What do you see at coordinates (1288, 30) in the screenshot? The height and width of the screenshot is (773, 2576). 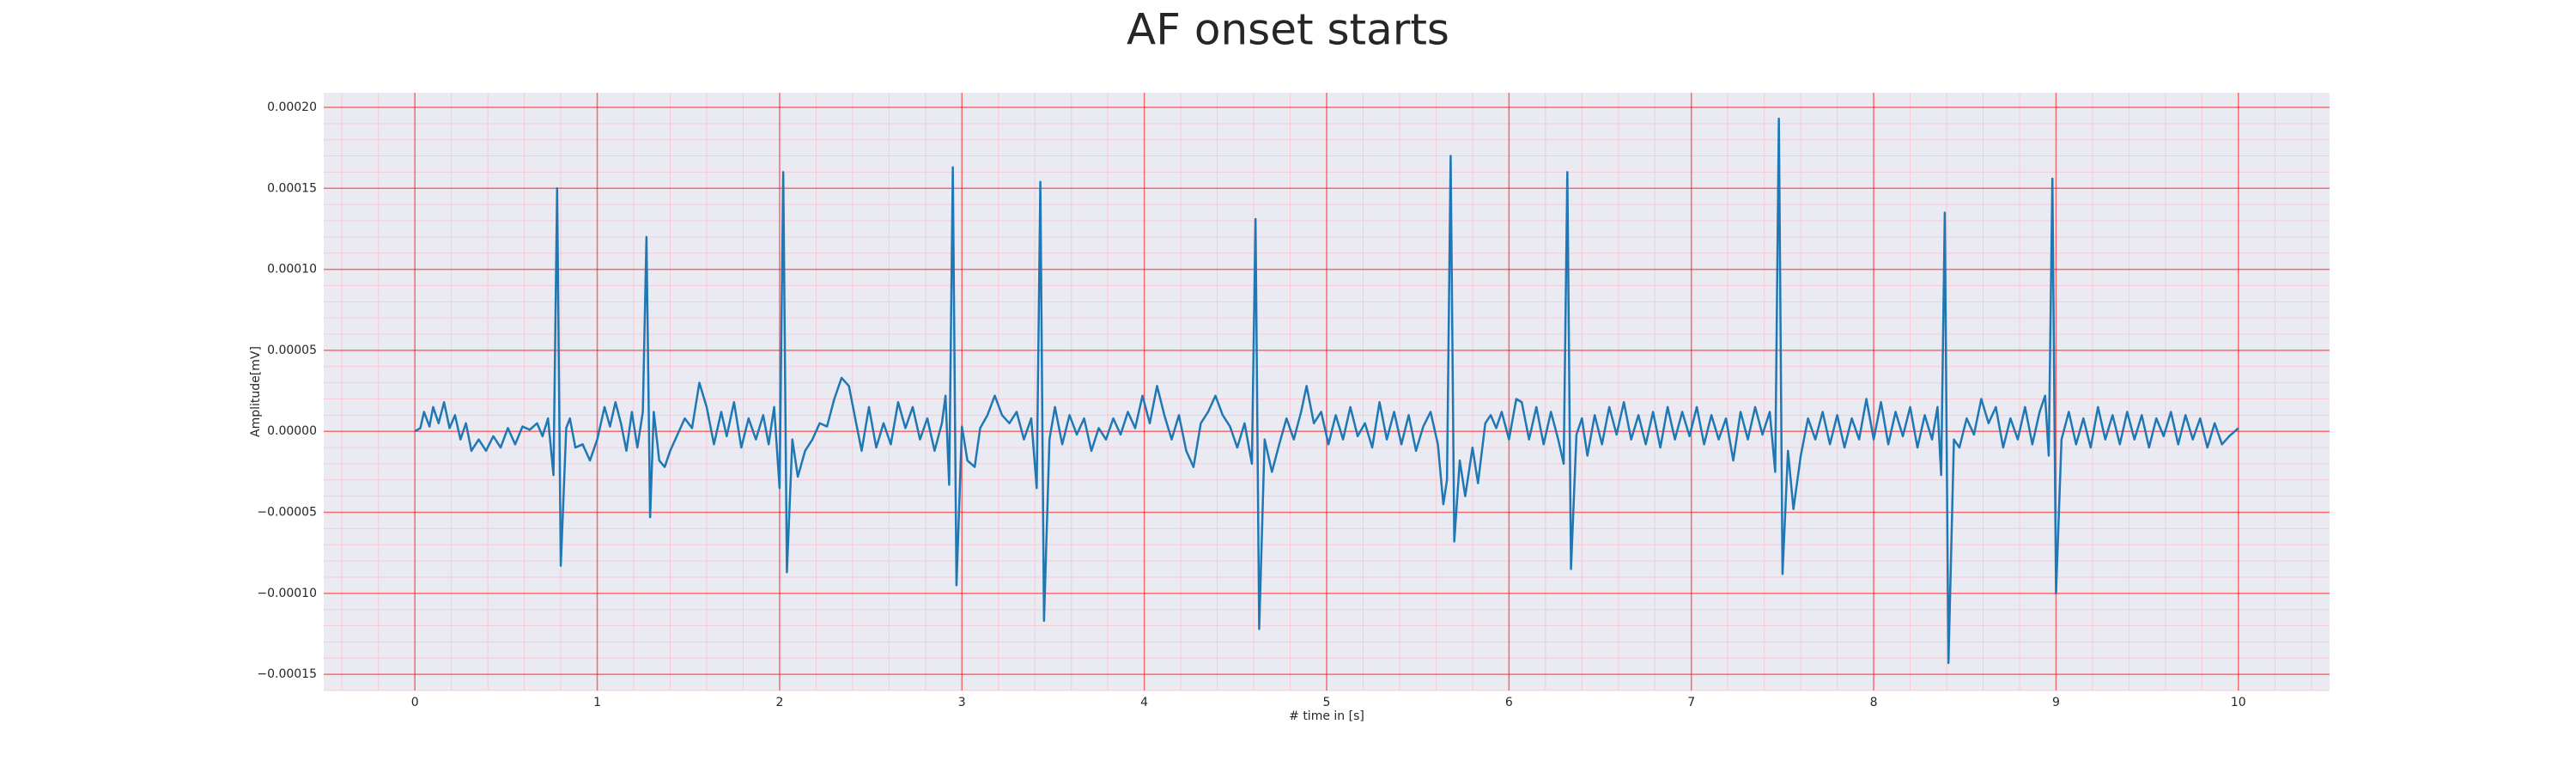 I see `chart-title: AF onset starts` at bounding box center [1288, 30].